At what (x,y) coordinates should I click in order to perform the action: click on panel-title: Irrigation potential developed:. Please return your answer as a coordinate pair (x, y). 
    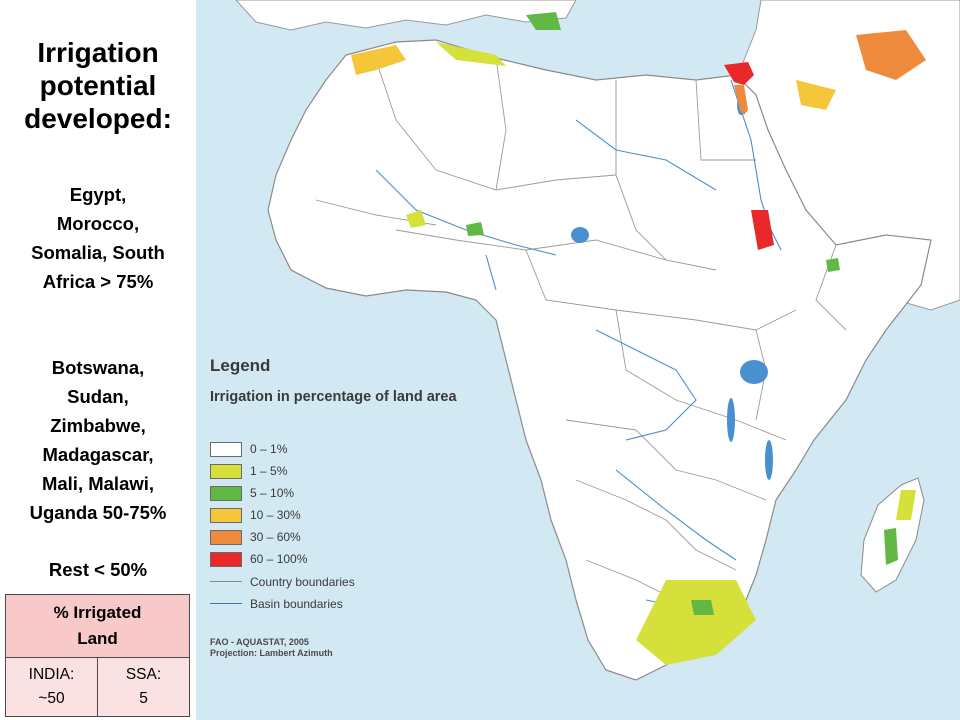
    Looking at the image, I should click on (98, 85).